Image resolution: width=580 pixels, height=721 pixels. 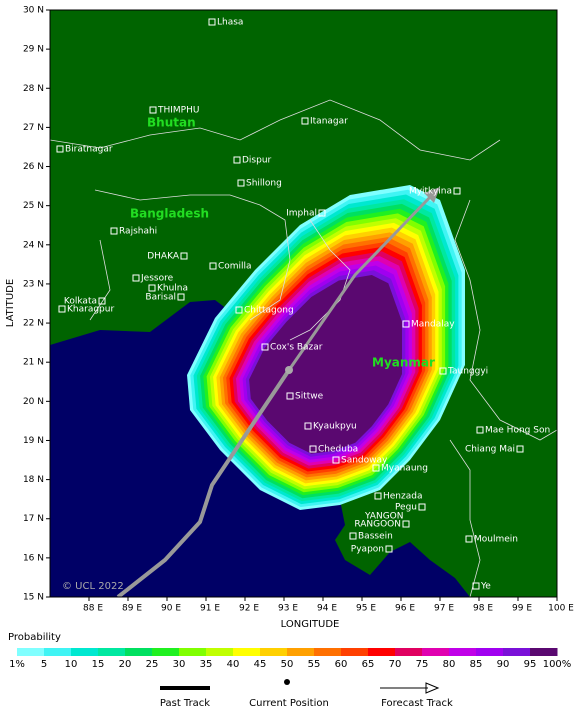 What do you see at coordinates (395, 664) in the screenshot?
I see `legend-level-label: 70` at bounding box center [395, 664].